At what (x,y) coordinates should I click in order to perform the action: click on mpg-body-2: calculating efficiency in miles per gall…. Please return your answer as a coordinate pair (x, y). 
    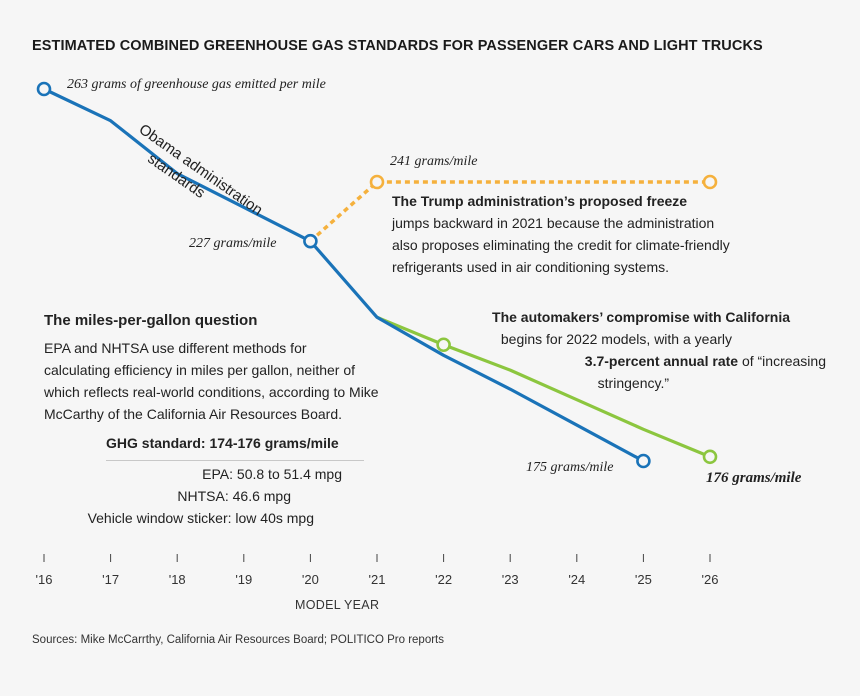
    Looking at the image, I should click on (200, 370).